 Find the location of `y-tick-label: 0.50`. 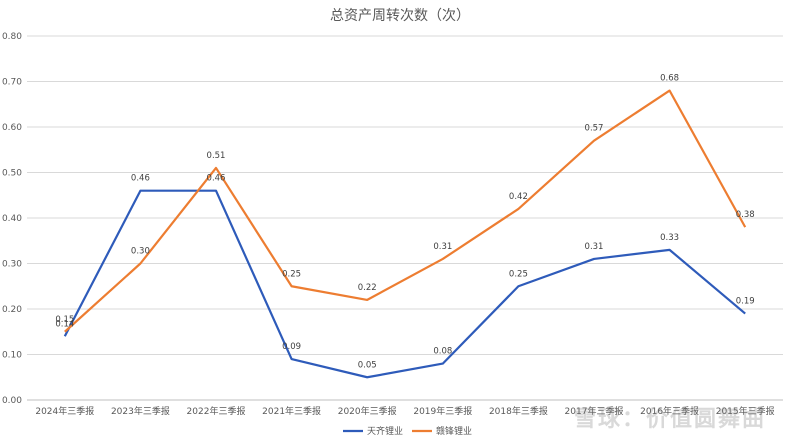

y-tick-label: 0.50 is located at coordinates (12, 174).